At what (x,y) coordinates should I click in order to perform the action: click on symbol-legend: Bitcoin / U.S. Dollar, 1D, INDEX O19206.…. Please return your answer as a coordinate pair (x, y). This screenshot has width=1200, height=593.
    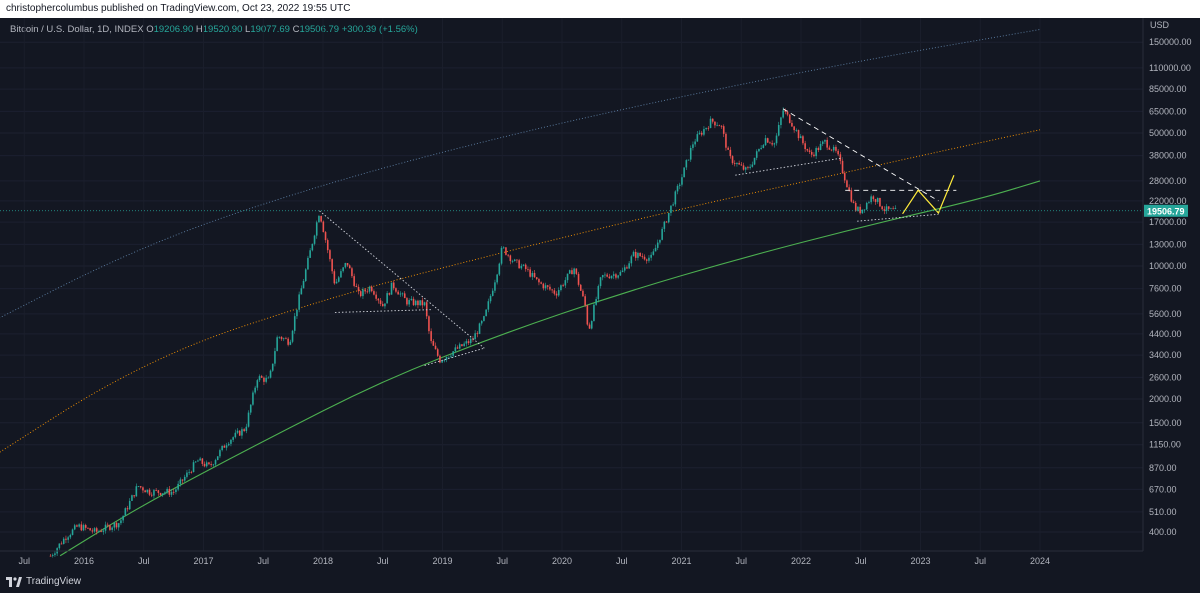
    Looking at the image, I should click on (214, 29).